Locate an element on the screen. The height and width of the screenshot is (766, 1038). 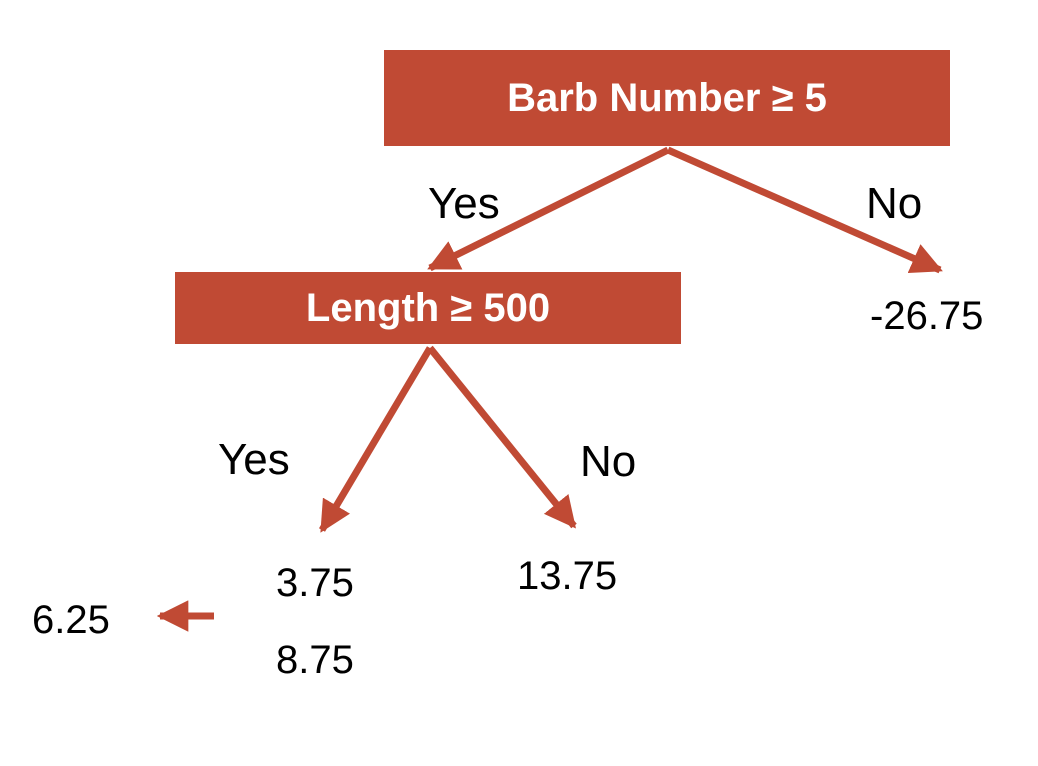
root-node-label: Barb Number ≥ 5 is located at coordinates (667, 97).